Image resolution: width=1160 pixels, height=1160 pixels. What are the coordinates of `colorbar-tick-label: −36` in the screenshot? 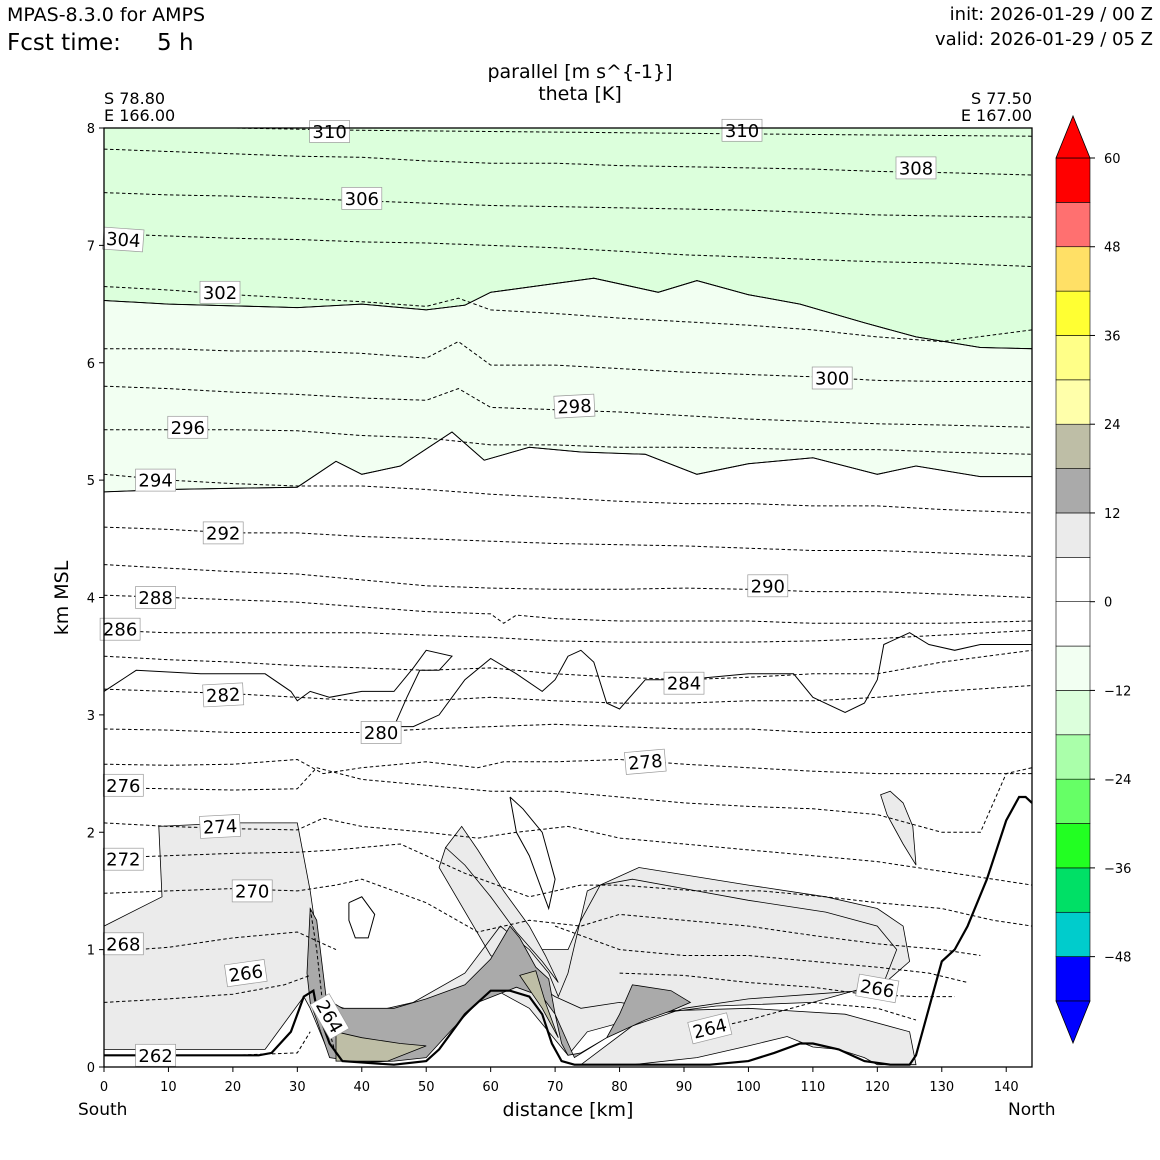 It's located at (1117, 869).